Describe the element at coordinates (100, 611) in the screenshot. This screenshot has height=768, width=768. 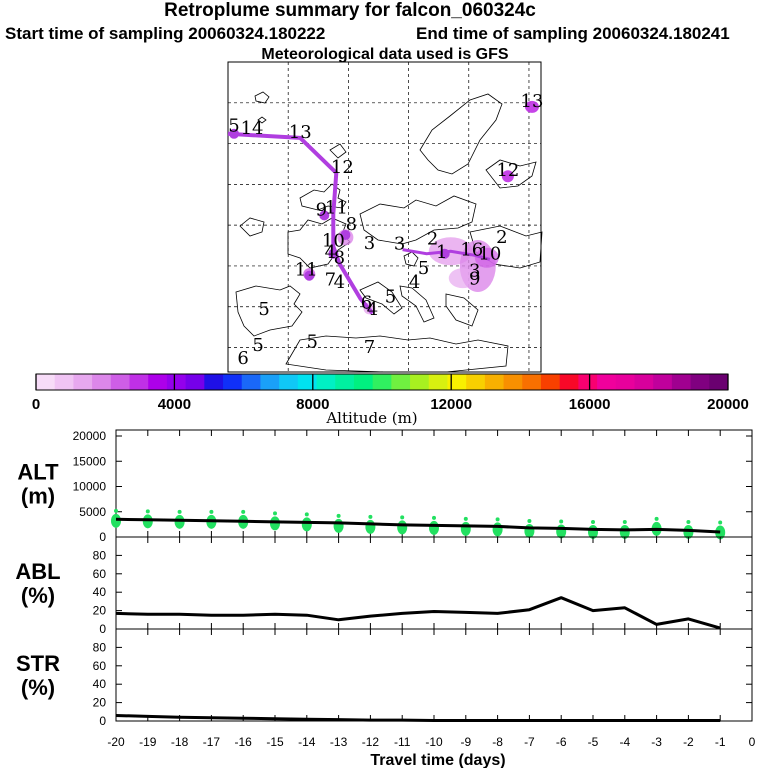
I see `abl-ytick-label: 20` at that location.